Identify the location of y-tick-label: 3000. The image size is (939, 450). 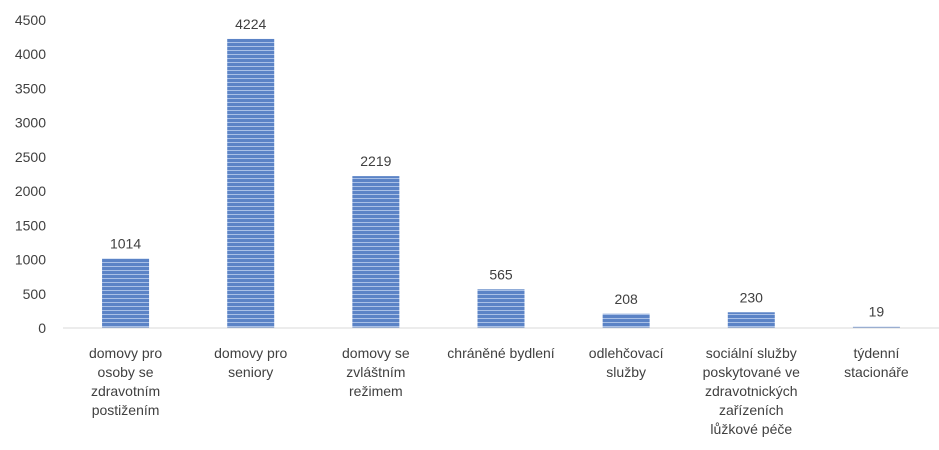
(30, 123).